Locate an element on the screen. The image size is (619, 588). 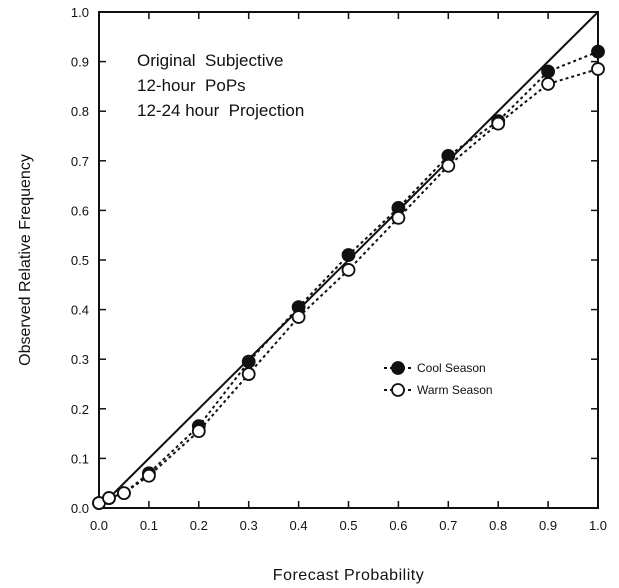
x-axis-label: Forecast Probability is located at coordinates (348, 575).